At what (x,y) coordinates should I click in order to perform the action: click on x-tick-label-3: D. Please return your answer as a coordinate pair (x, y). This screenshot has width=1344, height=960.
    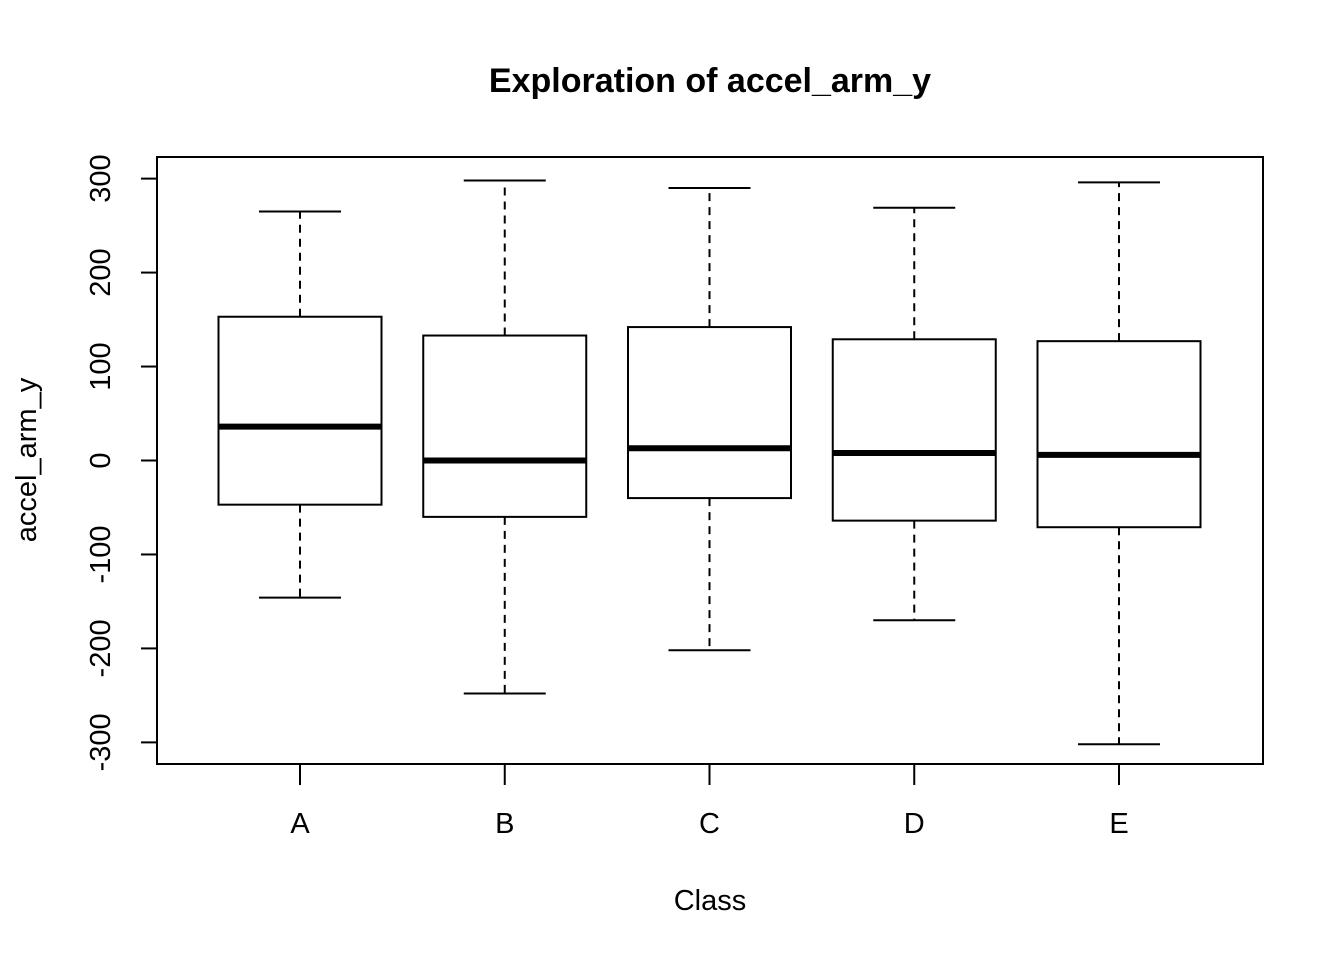
    Looking at the image, I should click on (914, 824).